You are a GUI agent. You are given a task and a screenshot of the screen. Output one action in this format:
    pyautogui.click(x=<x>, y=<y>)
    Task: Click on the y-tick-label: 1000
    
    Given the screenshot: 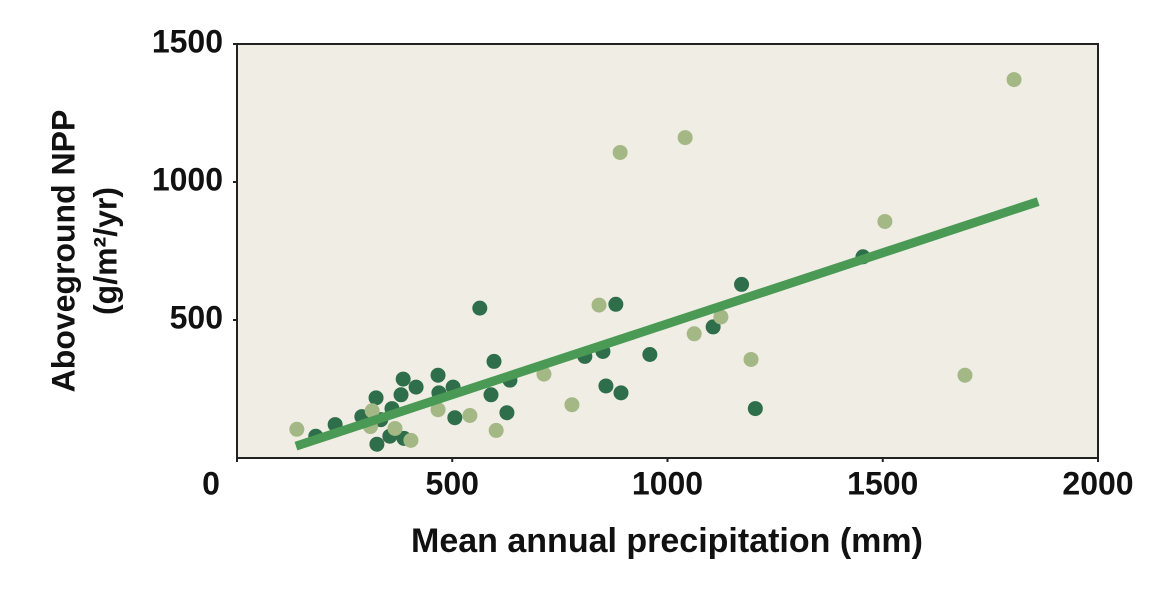 What is the action you would take?
    pyautogui.click(x=187, y=179)
    